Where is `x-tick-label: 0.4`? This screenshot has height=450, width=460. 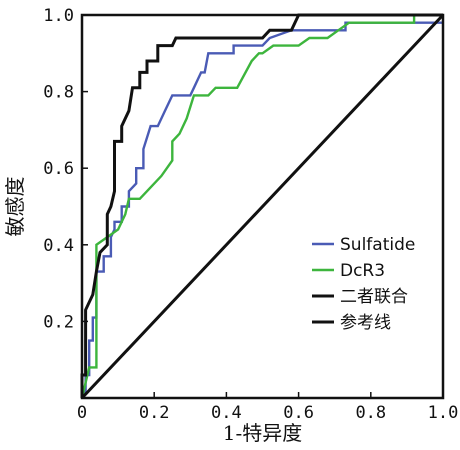 x-tick-label: 0.4 is located at coordinates (226, 413).